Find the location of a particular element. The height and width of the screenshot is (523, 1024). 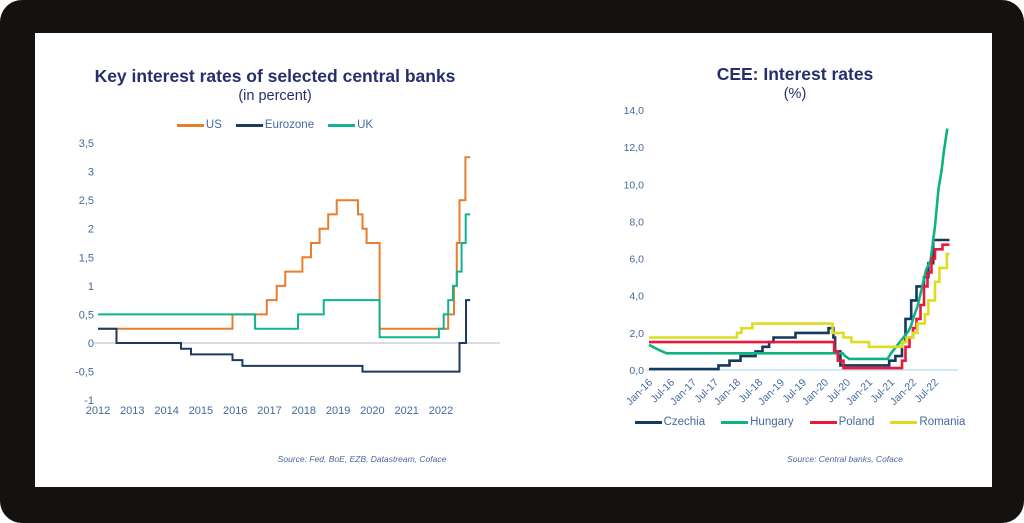

x-axis-tick-label: 2013 is located at coordinates (132, 411).